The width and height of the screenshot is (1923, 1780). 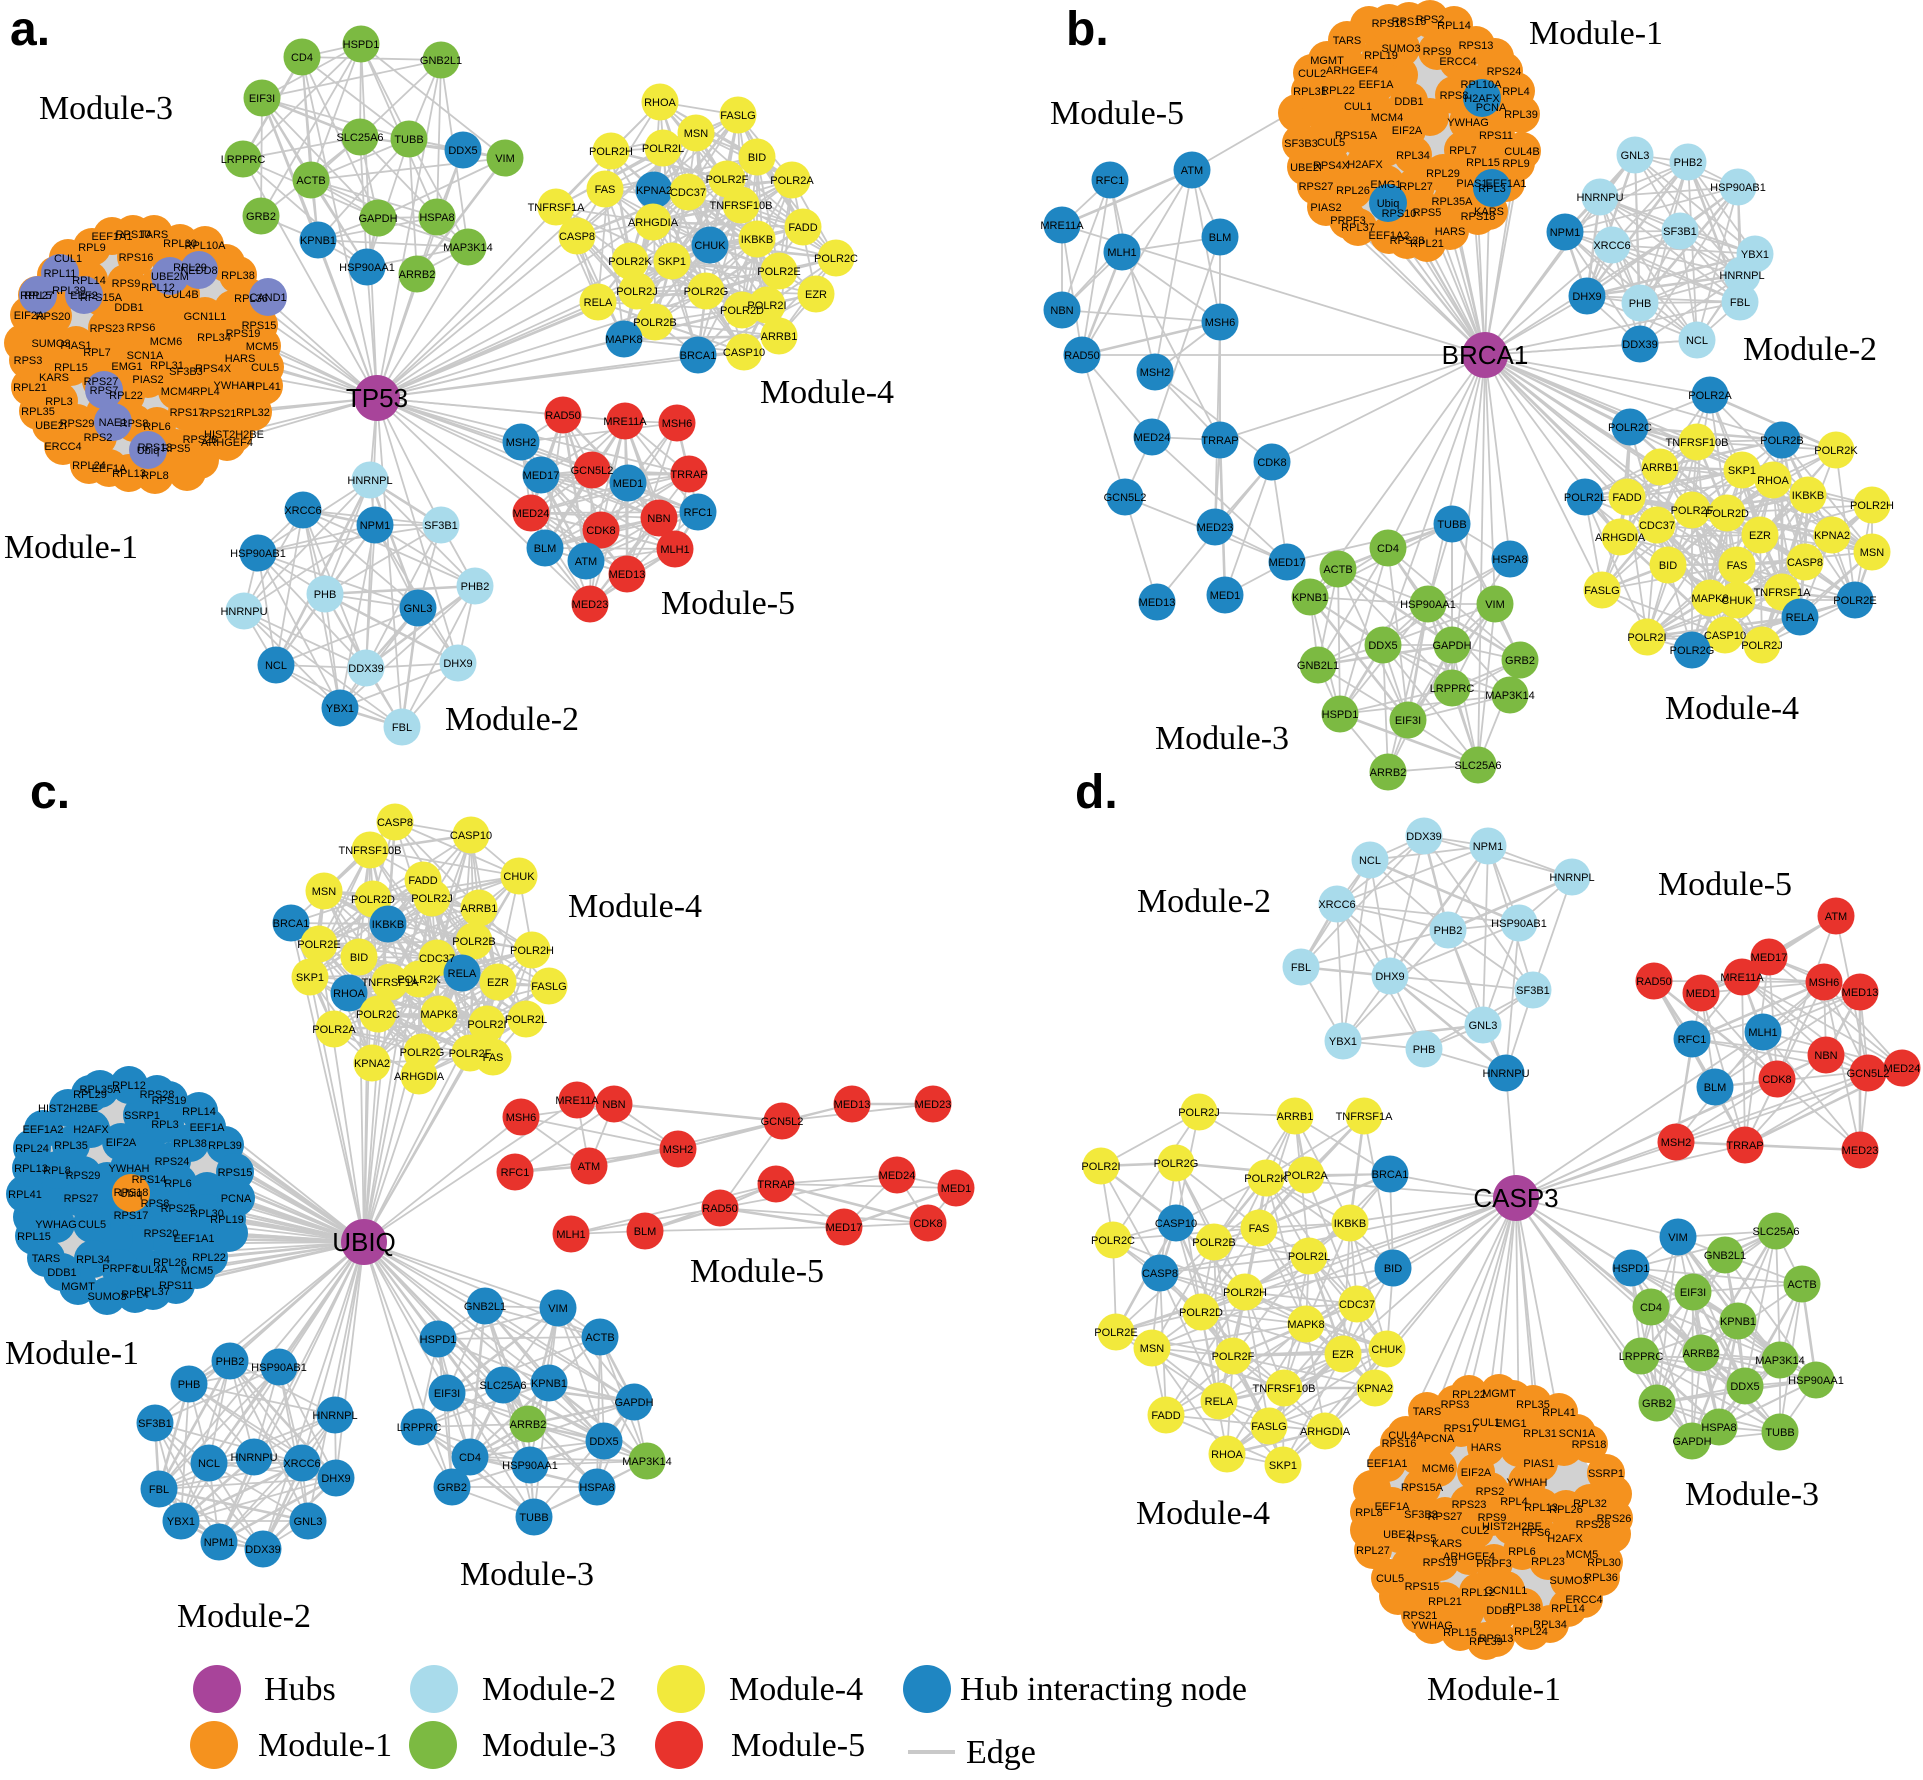 What do you see at coordinates (38, 296) in the screenshot?
I see `svg-text: RPL5` at bounding box center [38, 296].